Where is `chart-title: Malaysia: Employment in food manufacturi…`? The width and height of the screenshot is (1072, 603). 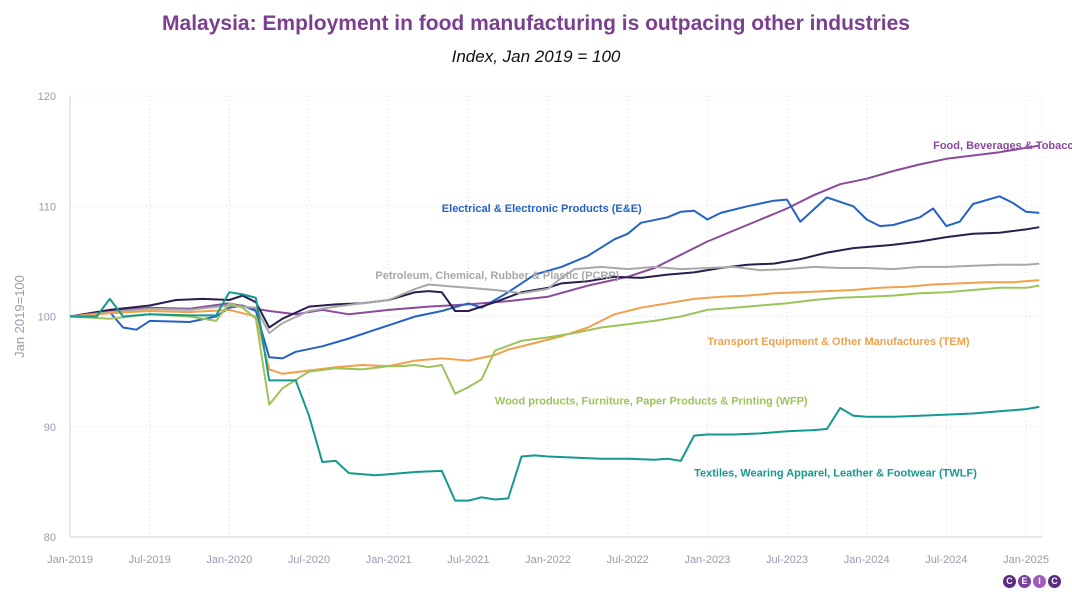
chart-title: Malaysia: Employment in food manufacturi… is located at coordinates (536, 23).